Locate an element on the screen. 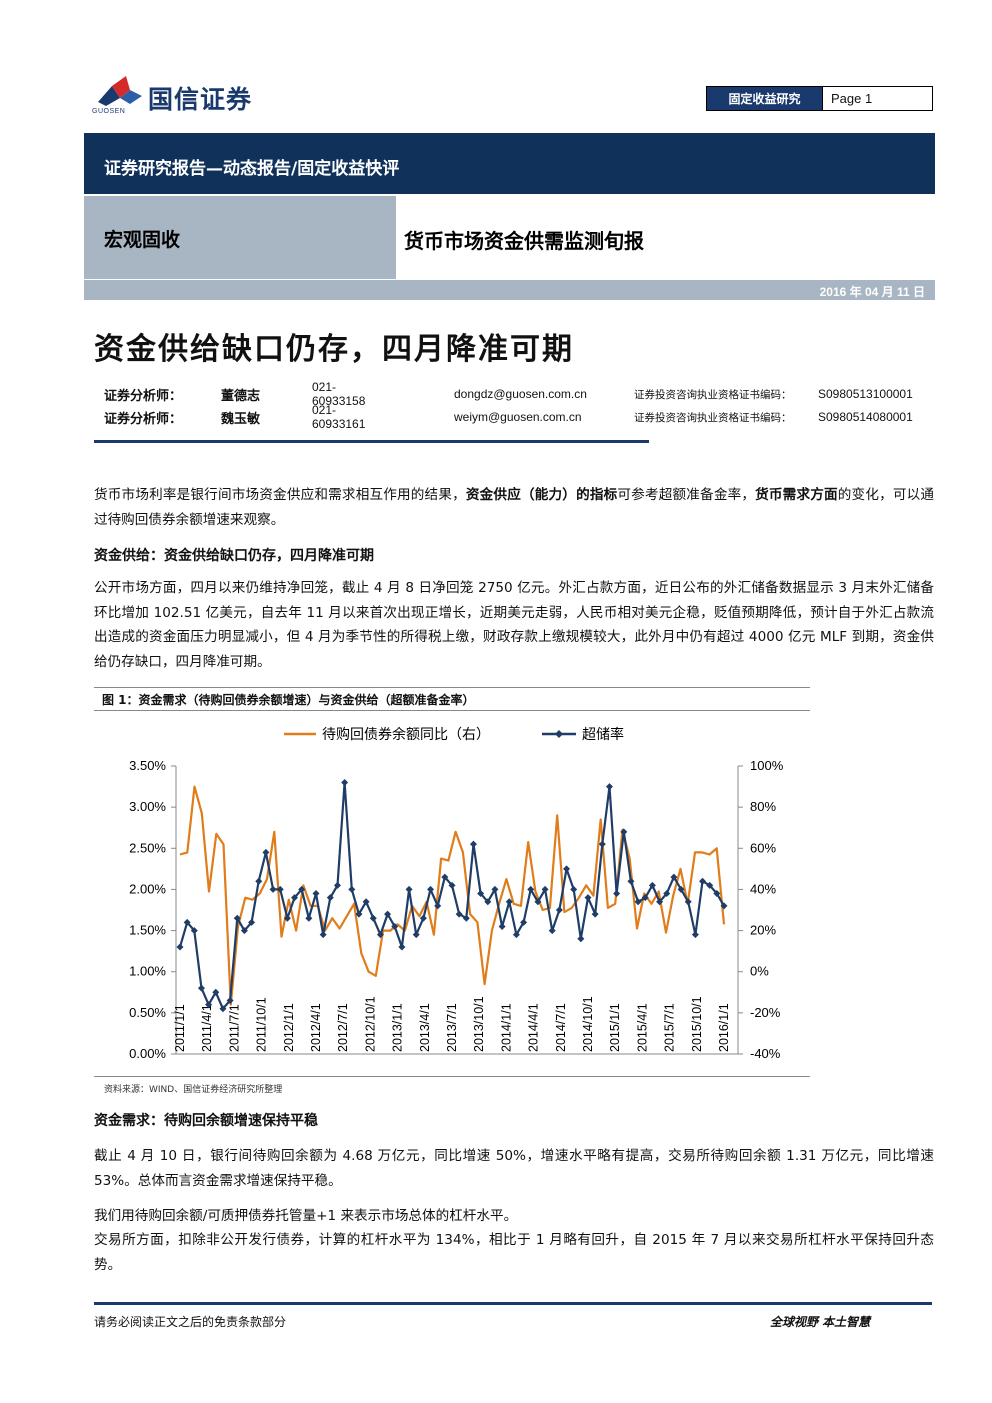 Image resolution: width=992 pixels, height=1403 pixels. legend-label: 超储率 is located at coordinates (603, 734).